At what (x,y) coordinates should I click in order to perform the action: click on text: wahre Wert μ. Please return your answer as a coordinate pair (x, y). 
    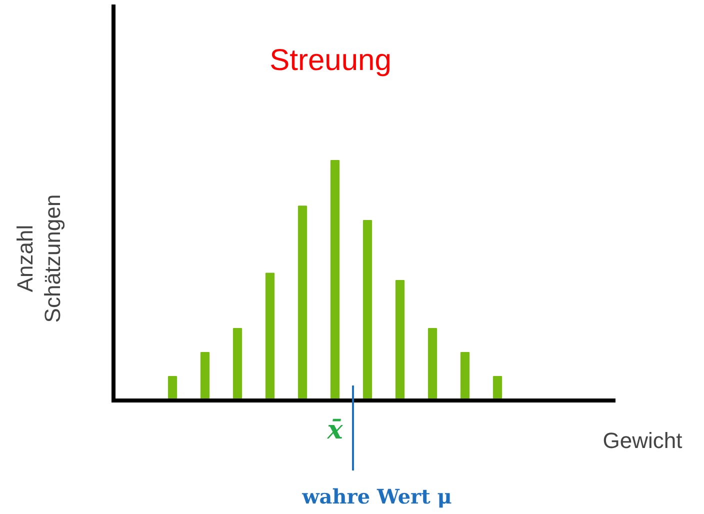
    Looking at the image, I should click on (376, 496).